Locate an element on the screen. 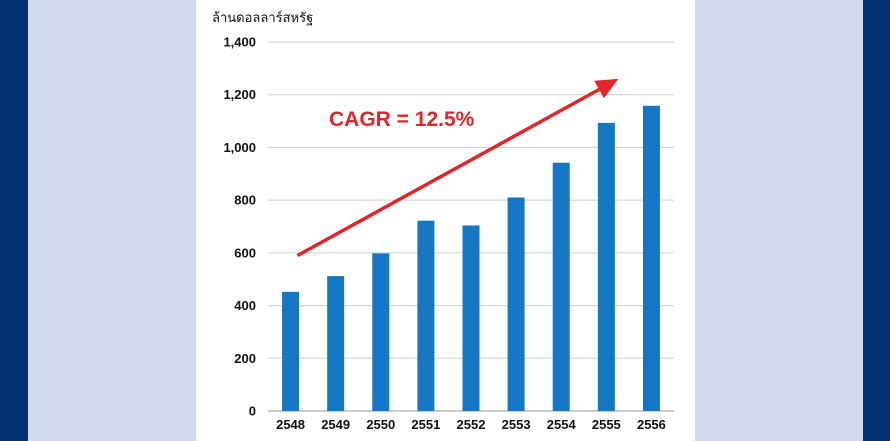 This screenshot has height=441, width=890. cagr-arrow-head is located at coordinates (606, 88).